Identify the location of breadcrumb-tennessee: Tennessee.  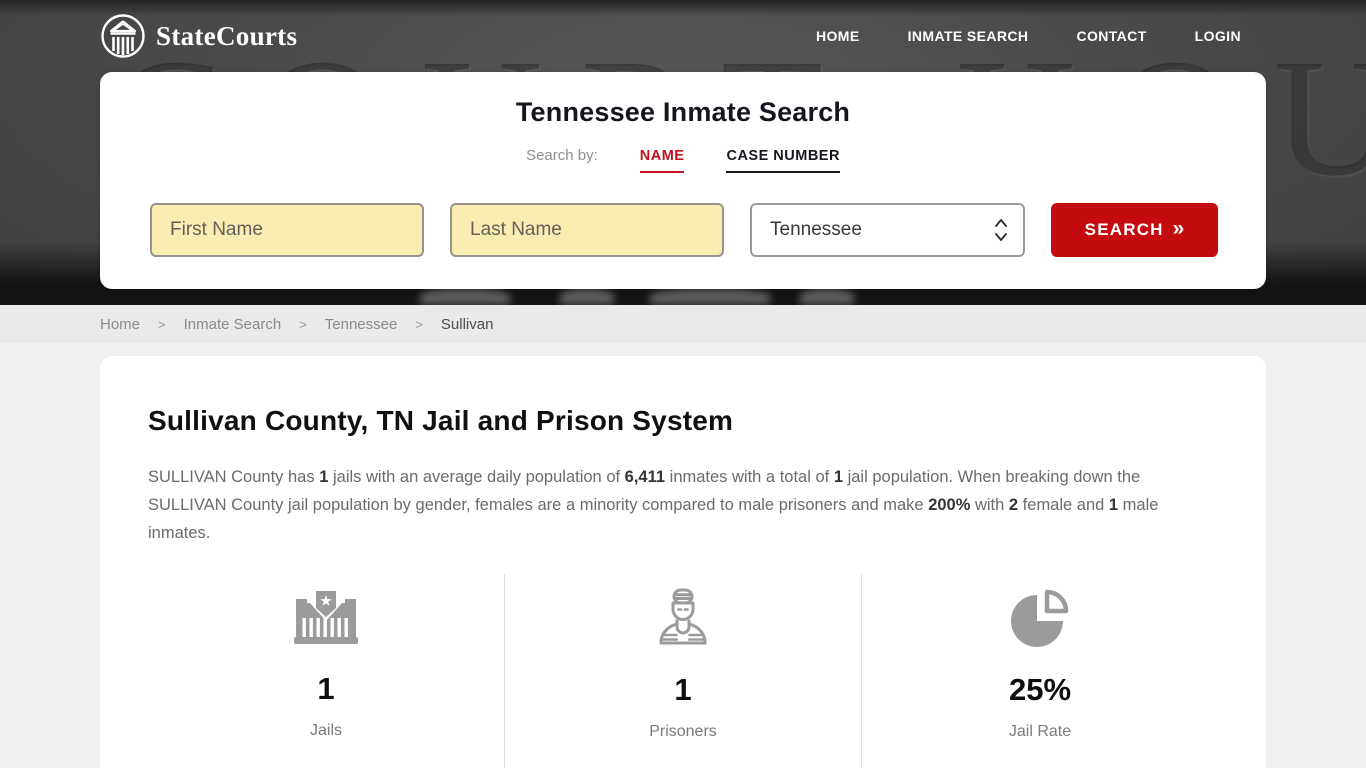
(361, 324).